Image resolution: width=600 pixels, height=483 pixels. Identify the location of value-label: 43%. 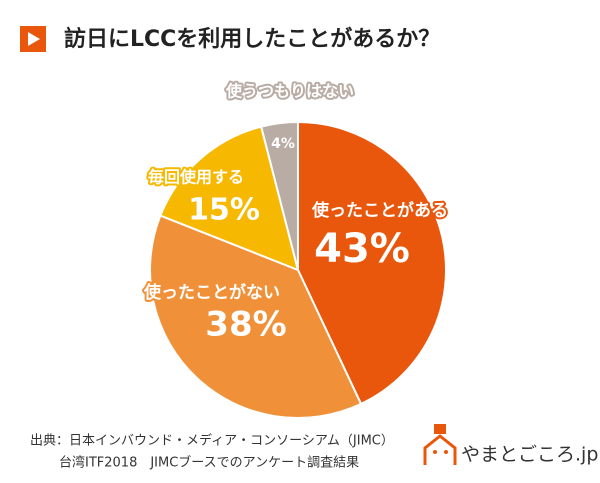
(362, 249).